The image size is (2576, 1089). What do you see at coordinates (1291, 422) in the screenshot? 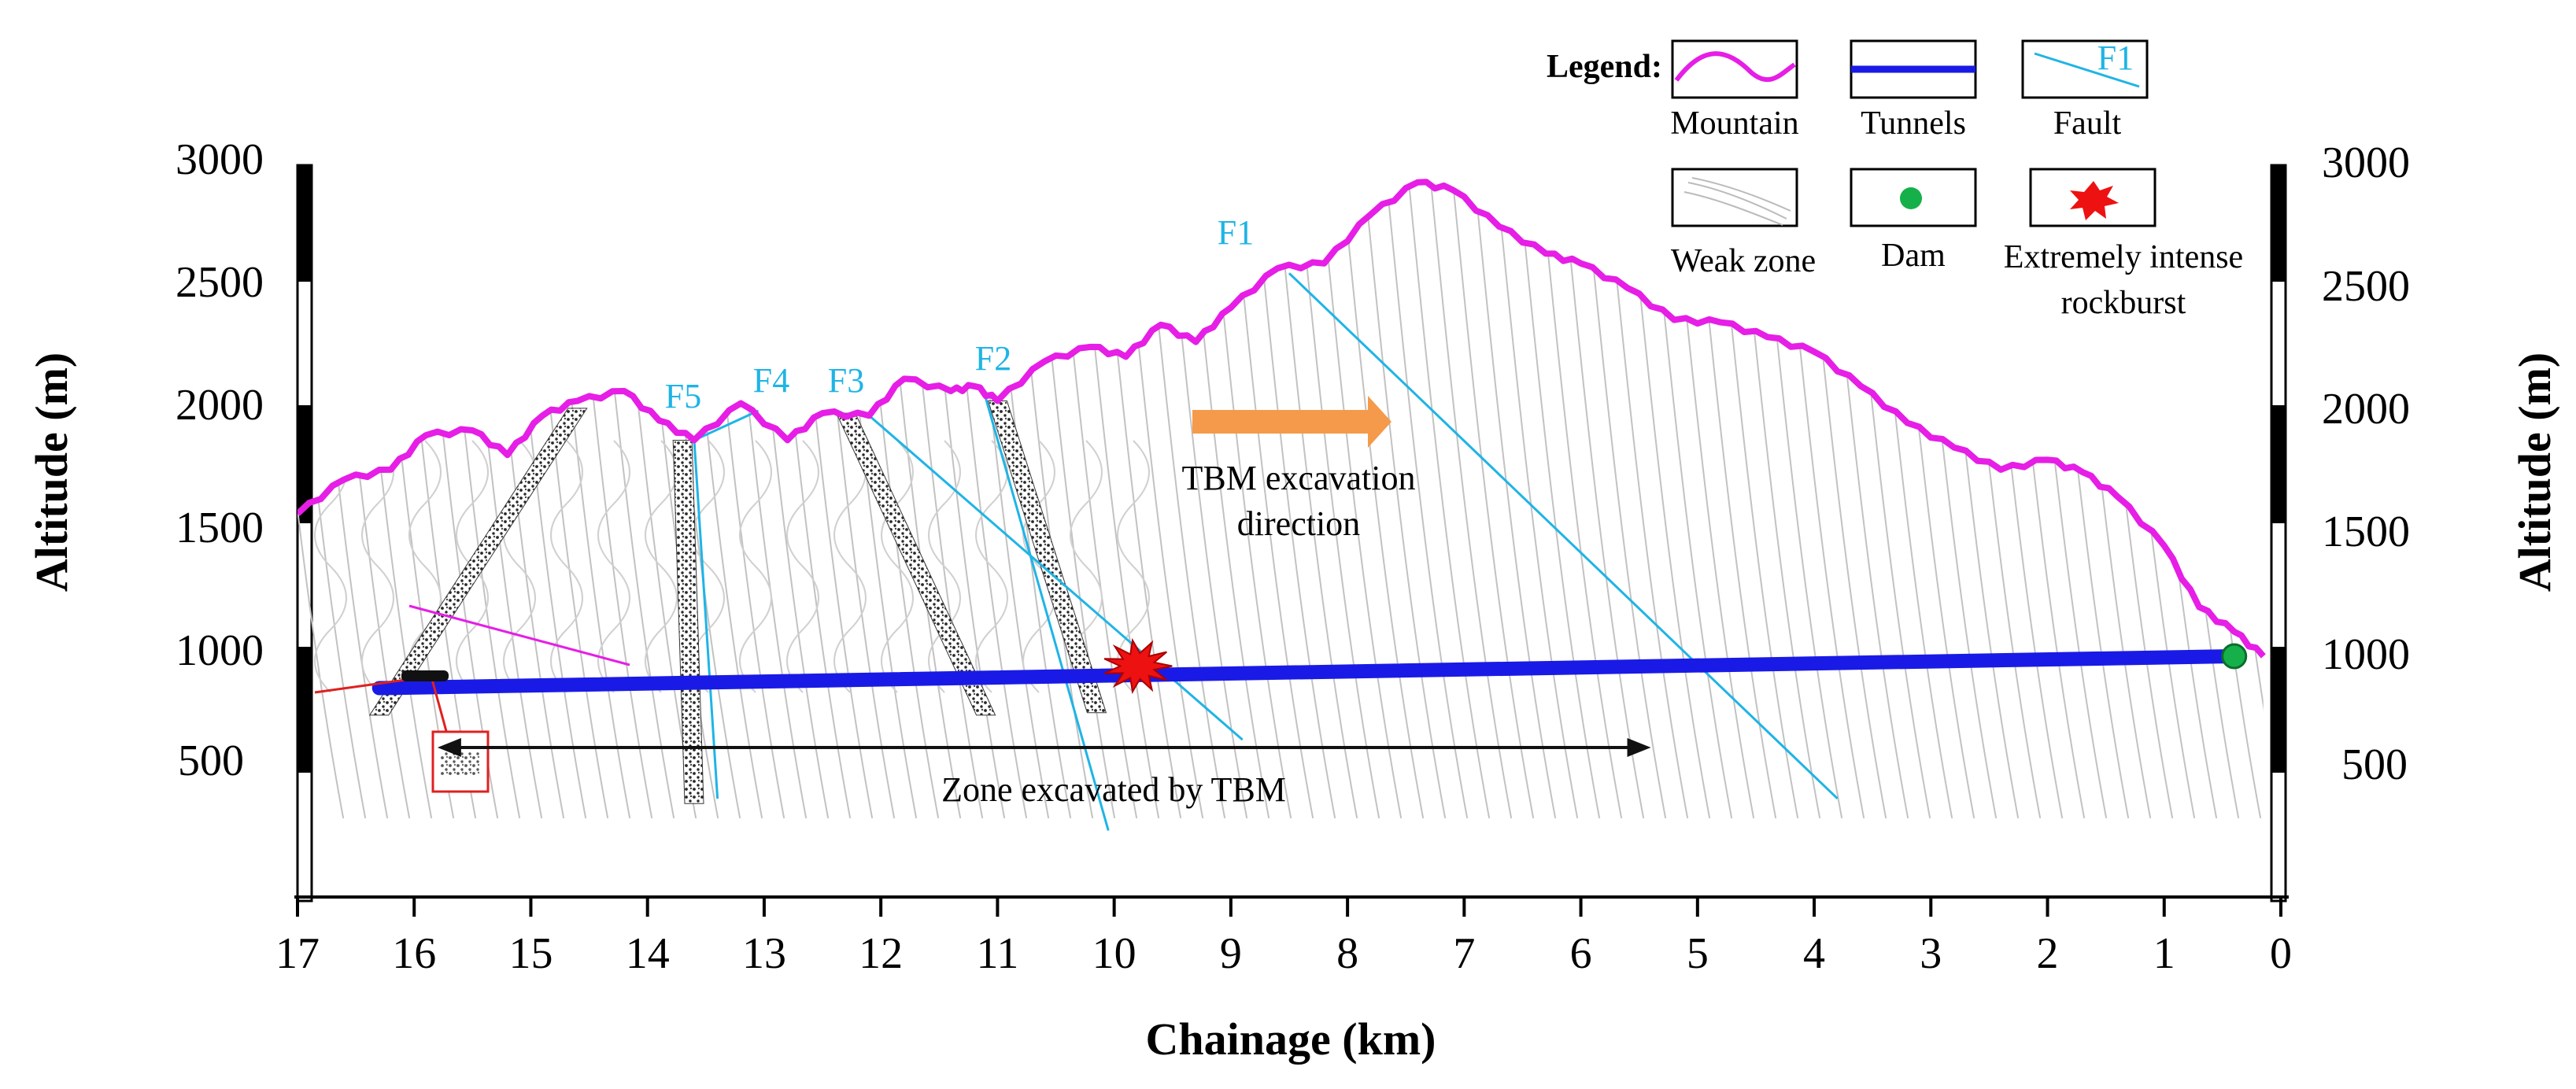
I see `excavation-direction-arrow` at bounding box center [1291, 422].